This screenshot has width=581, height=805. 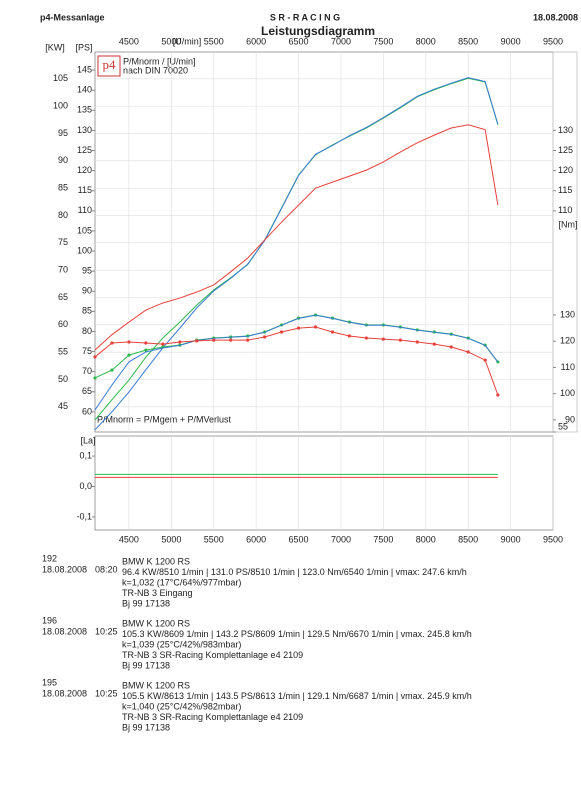 I want to click on y2-tick-label: 85, so click(x=87, y=311).